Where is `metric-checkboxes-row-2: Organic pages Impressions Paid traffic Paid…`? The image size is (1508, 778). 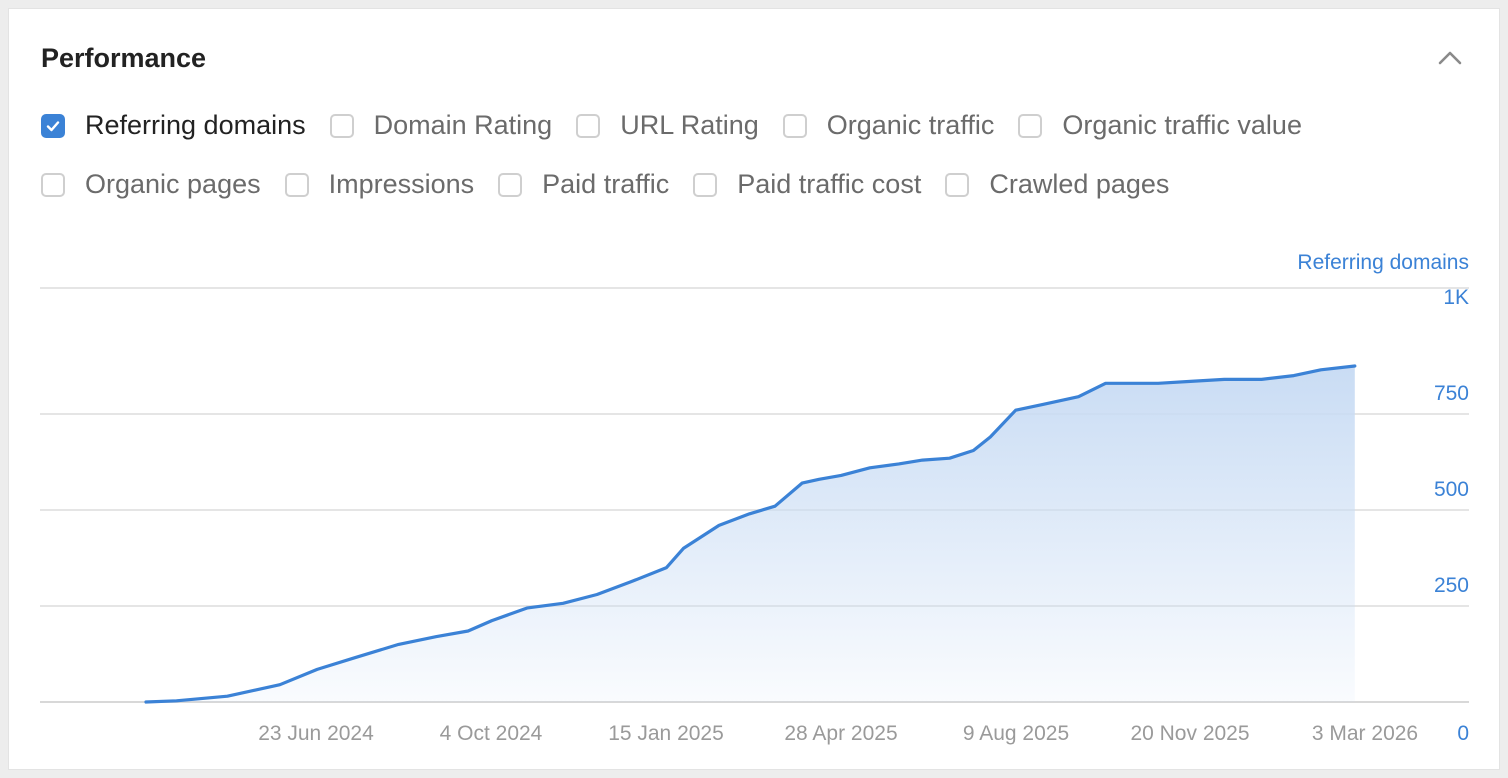
metric-checkboxes-row-2: Organic pages Impressions Paid traffic Paid… is located at coordinates (617, 184).